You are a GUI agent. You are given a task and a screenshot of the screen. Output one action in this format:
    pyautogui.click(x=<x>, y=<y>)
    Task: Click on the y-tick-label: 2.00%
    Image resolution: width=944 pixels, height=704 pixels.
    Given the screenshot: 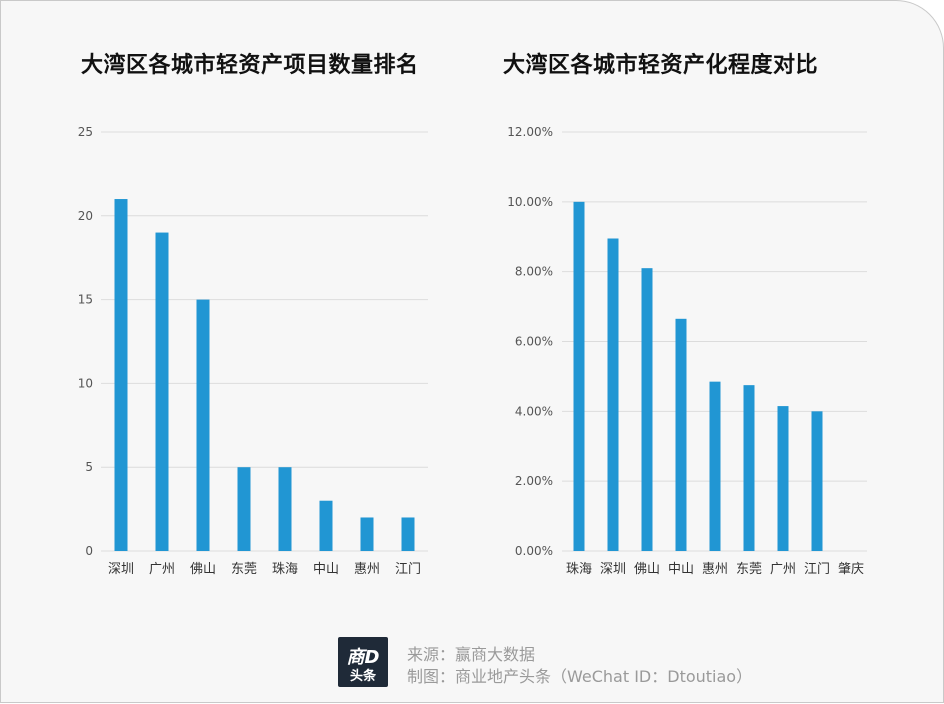 What is the action you would take?
    pyautogui.click(x=534, y=481)
    